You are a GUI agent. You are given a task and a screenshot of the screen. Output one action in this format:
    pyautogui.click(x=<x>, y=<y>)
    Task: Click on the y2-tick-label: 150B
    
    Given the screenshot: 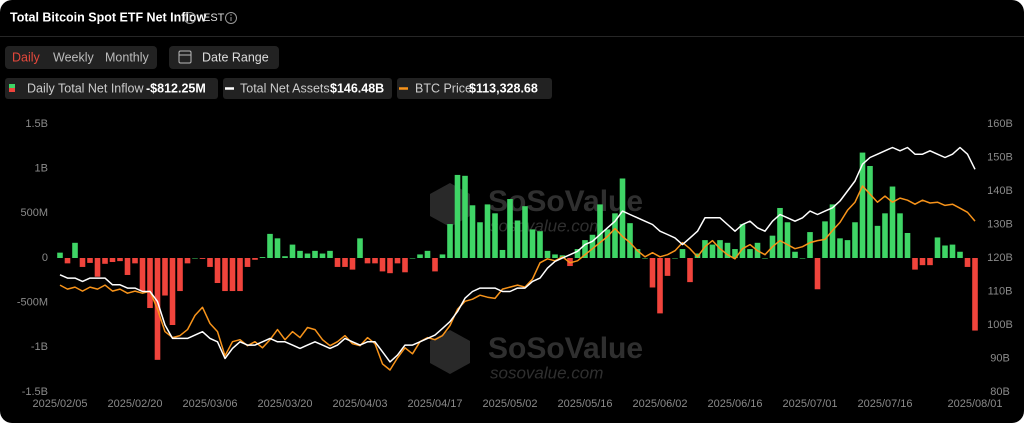 What is the action you would take?
    pyautogui.click(x=1000, y=157)
    